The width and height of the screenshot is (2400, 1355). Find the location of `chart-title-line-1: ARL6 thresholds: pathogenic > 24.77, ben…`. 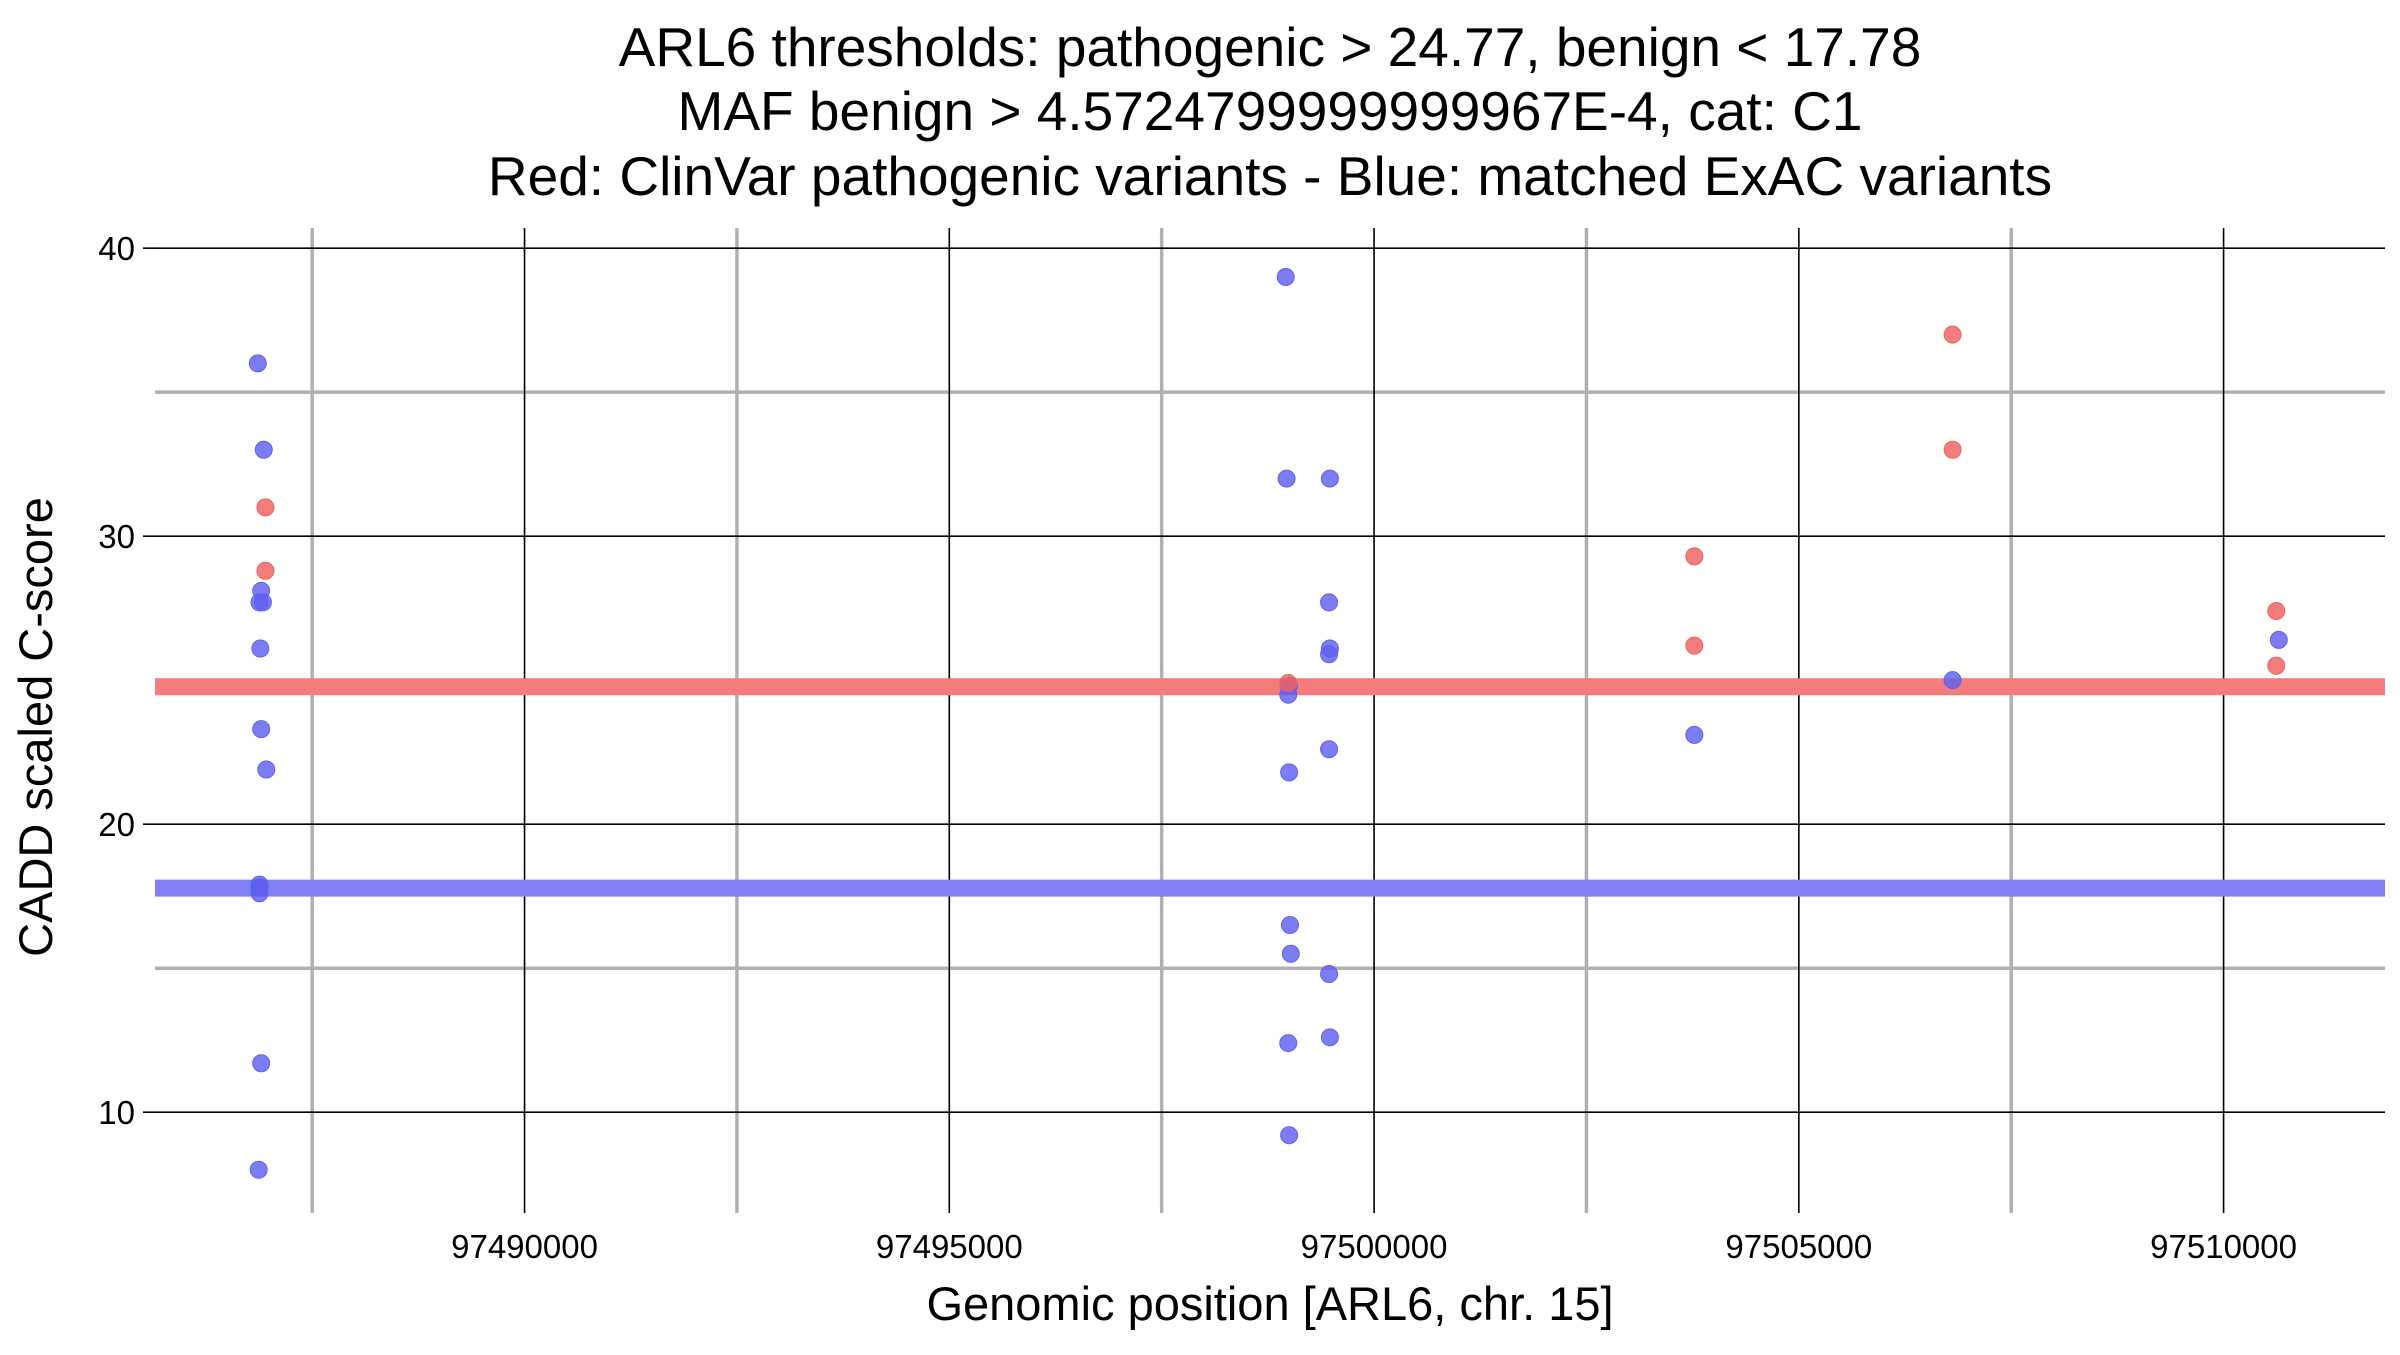

chart-title-line-1: ARL6 thresholds: pathogenic > 24.77, ben… is located at coordinates (1270, 47).